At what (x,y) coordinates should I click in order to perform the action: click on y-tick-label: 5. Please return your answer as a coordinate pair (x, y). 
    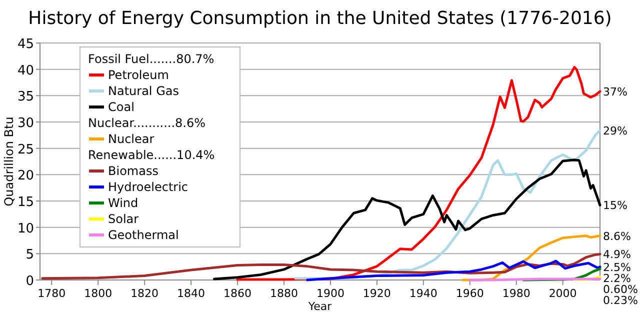
    Looking at the image, I should click on (30, 255).